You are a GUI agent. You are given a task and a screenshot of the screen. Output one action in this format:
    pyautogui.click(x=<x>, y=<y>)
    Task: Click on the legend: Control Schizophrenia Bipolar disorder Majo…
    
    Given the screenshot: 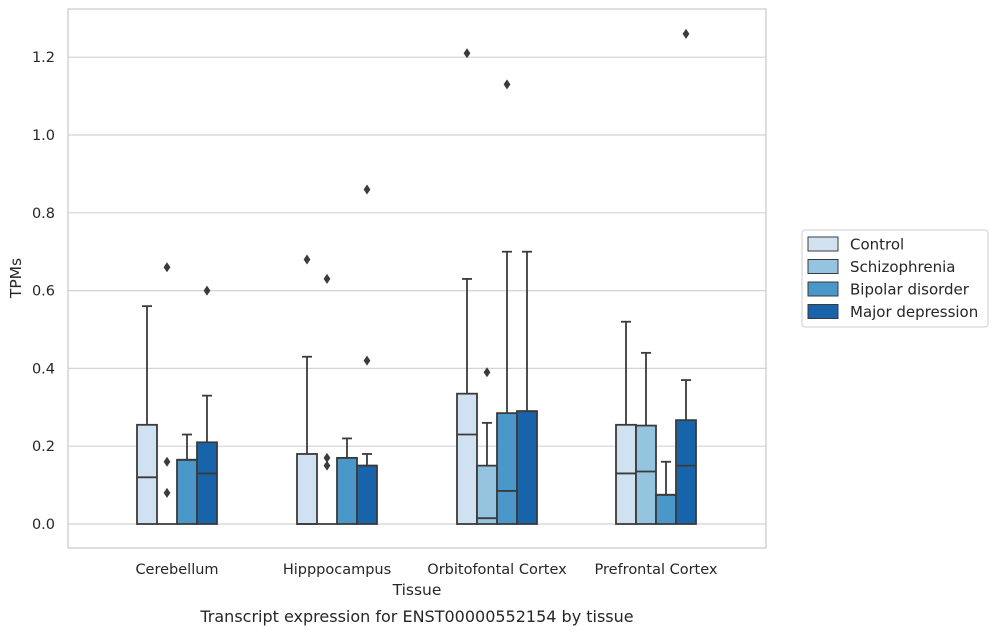 What is the action you would take?
    pyautogui.click(x=895, y=278)
    